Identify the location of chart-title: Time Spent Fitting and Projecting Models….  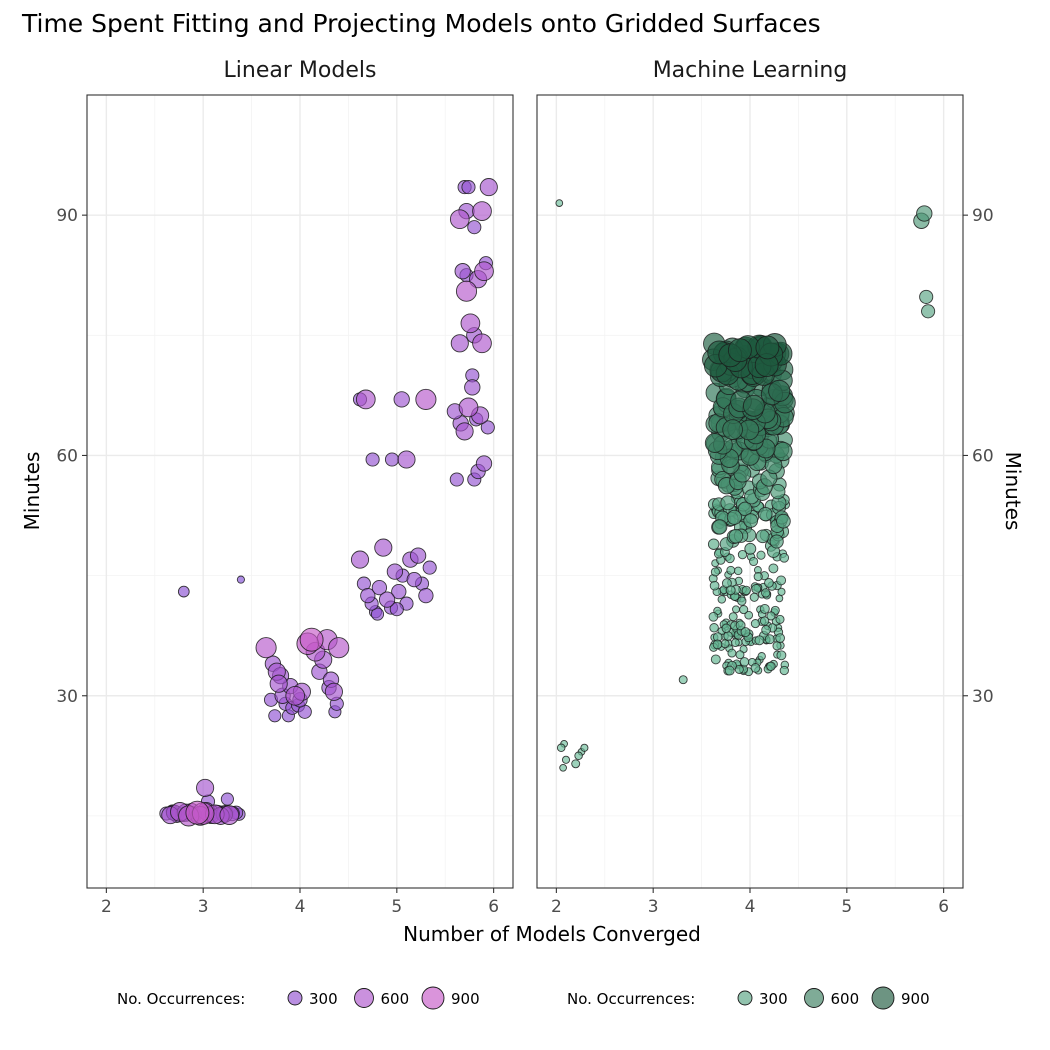
(421, 23).